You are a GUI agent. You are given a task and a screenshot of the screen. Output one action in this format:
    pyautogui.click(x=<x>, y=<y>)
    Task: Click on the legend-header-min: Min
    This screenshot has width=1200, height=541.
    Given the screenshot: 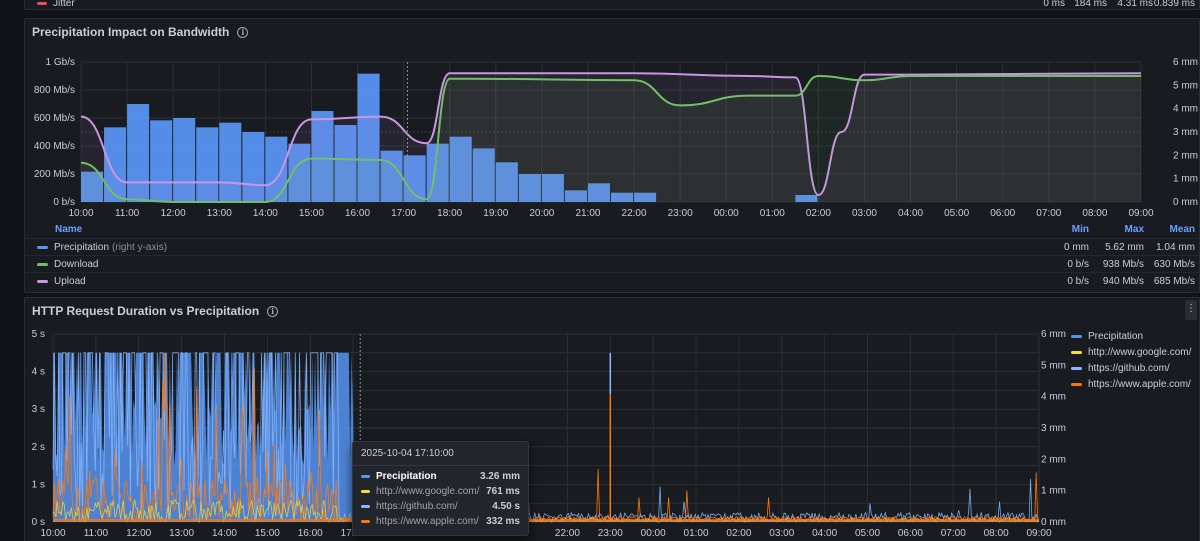 What is the action you would take?
    pyautogui.click(x=1080, y=229)
    